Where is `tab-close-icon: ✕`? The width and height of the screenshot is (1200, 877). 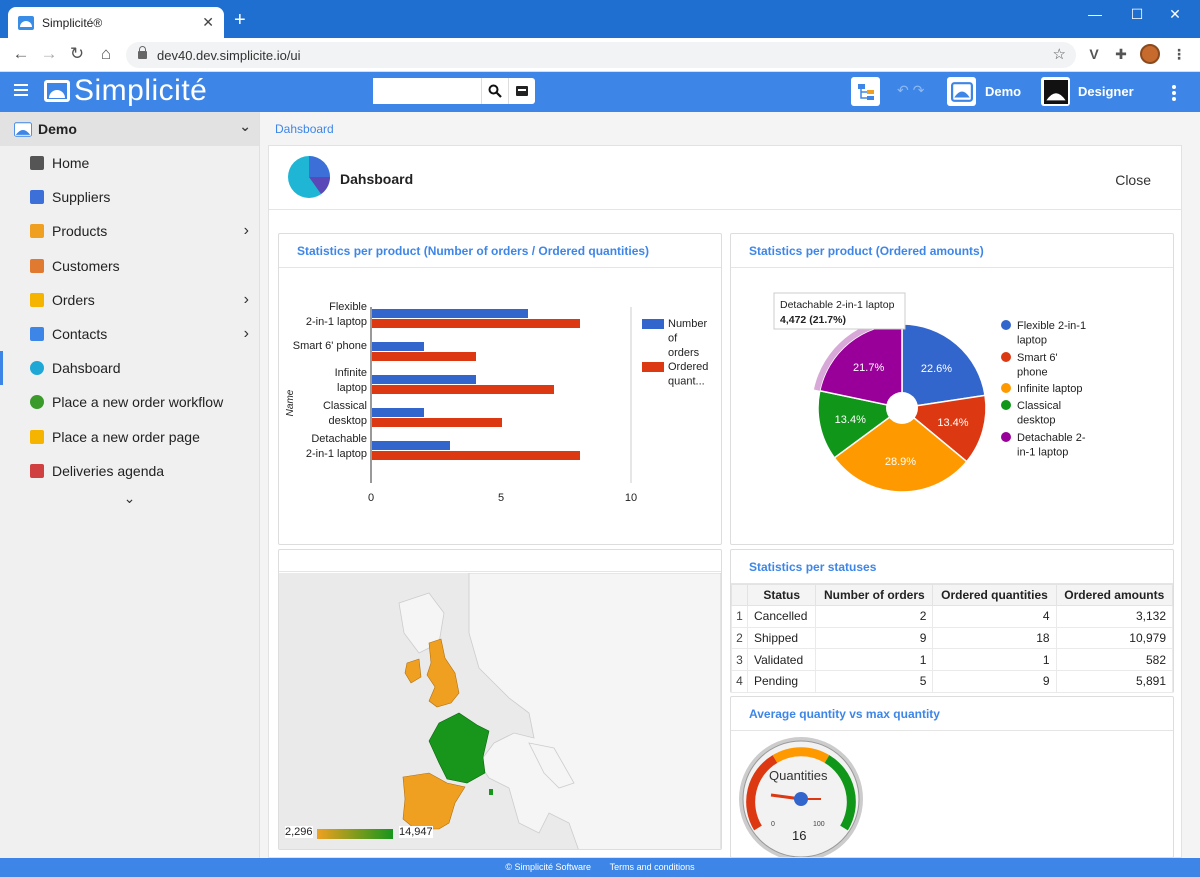 tab-close-icon: ✕ is located at coordinates (208, 22).